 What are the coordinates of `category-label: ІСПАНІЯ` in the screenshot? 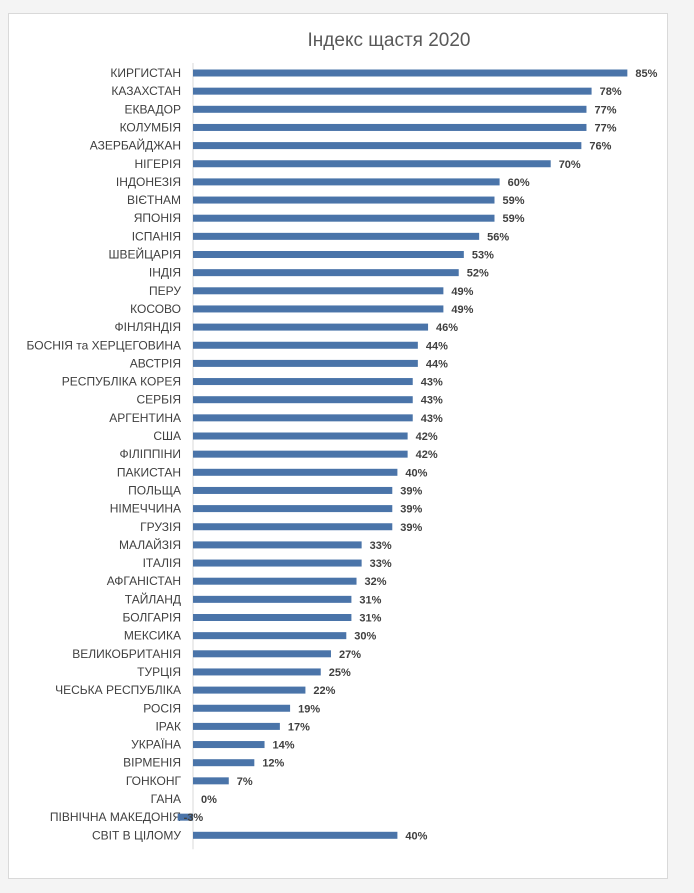 It's located at (156, 236).